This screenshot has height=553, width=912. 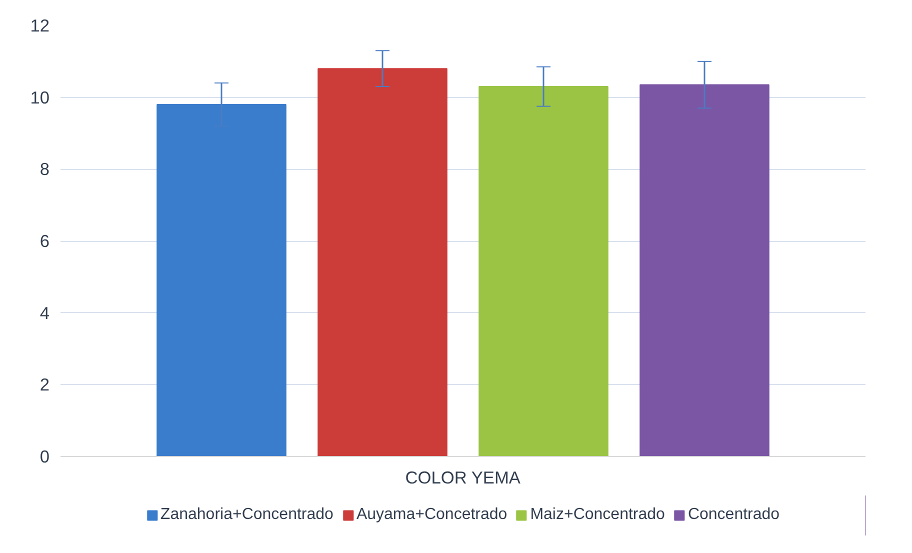 What do you see at coordinates (40, 26) in the screenshot?
I see `y-tick-label: 12` at bounding box center [40, 26].